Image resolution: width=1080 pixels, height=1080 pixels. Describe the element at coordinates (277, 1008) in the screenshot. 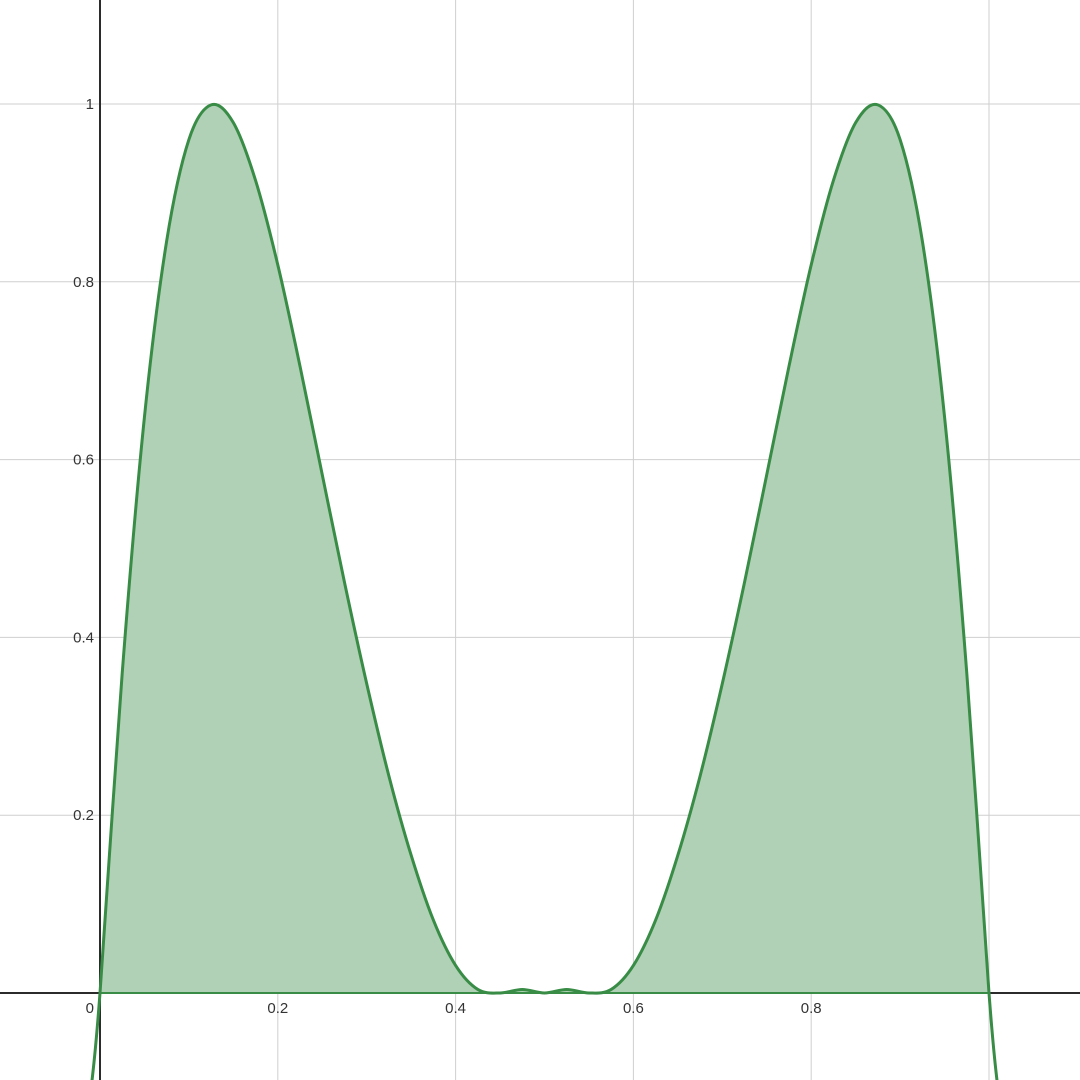

I see `x-tick-label: 0.2` at that location.